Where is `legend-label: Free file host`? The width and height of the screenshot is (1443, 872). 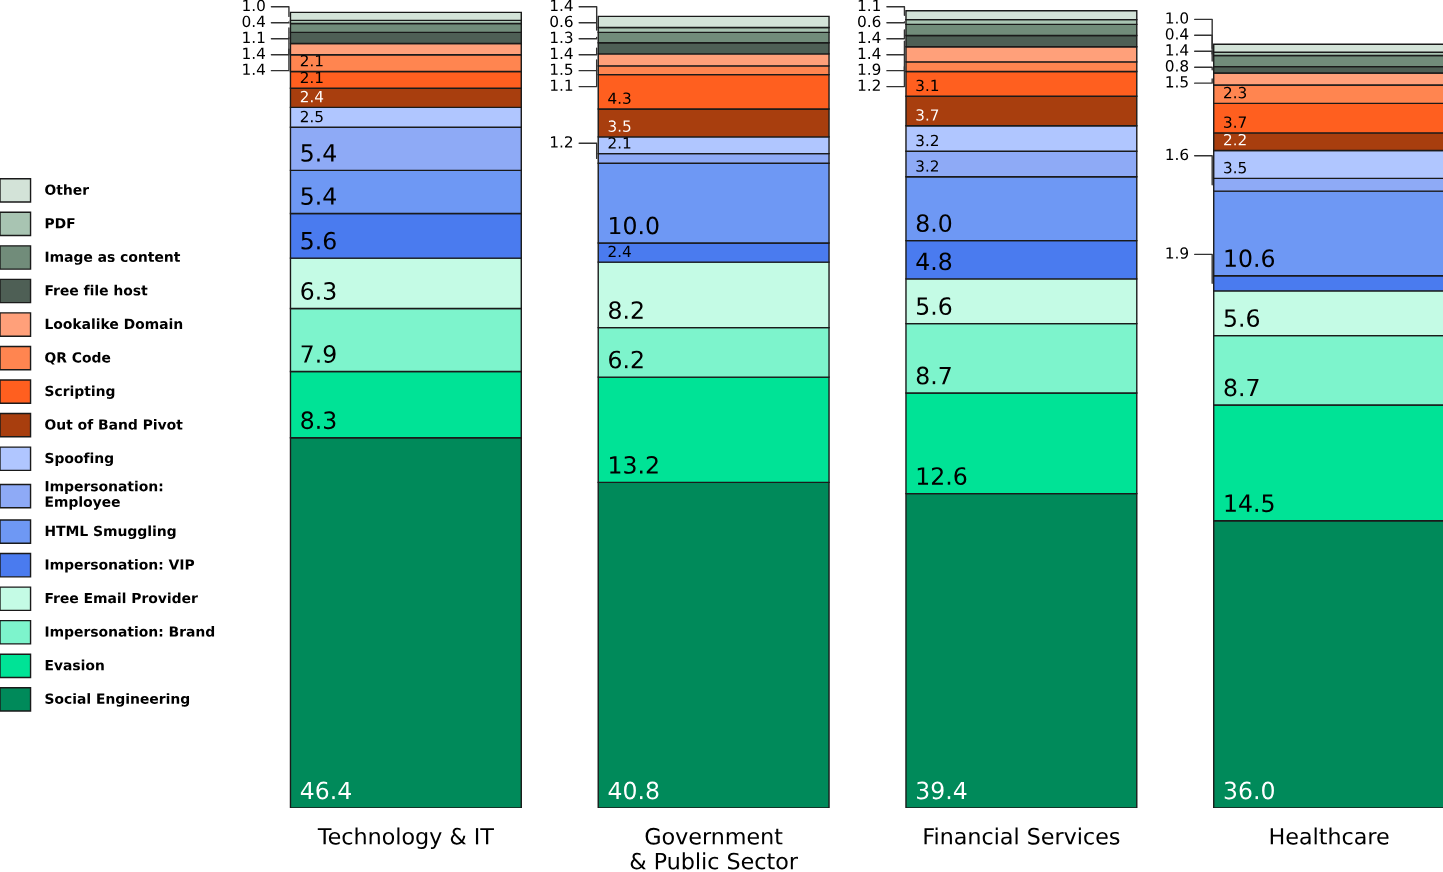
legend-label: Free file host is located at coordinates (96, 290).